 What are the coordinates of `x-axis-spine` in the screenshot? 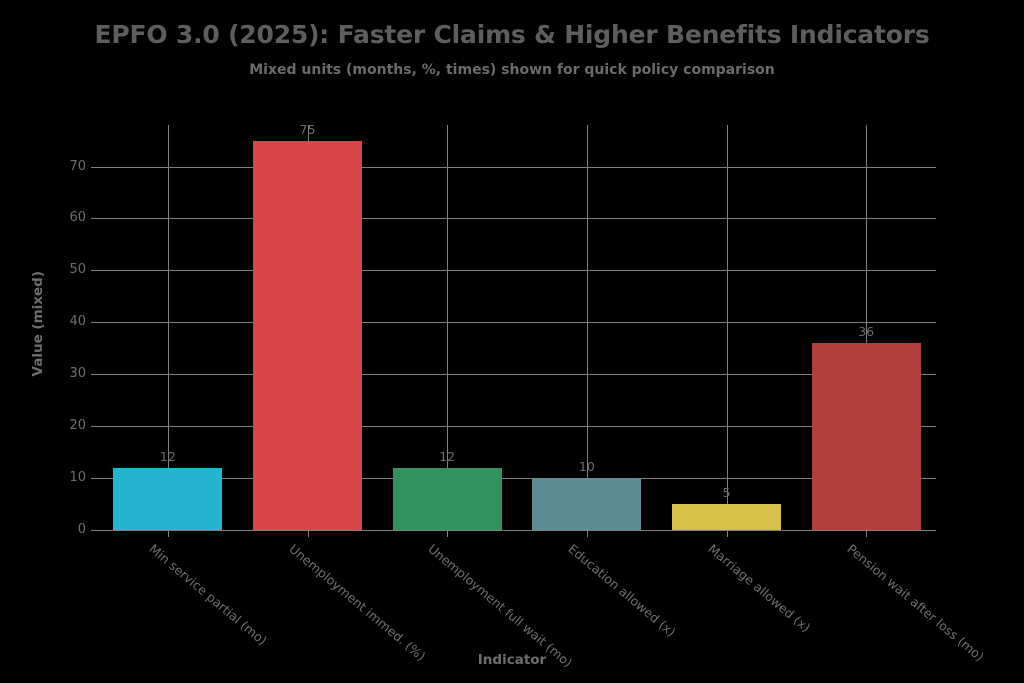 It's located at (517, 530).